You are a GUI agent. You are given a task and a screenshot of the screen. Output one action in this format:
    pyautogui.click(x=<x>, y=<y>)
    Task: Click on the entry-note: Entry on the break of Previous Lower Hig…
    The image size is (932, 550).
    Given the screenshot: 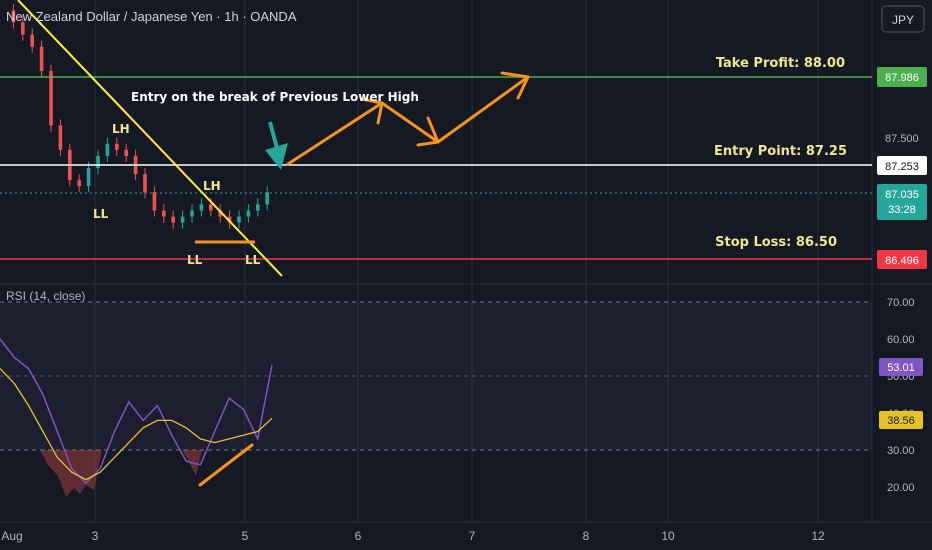 What is the action you would take?
    pyautogui.click(x=275, y=97)
    